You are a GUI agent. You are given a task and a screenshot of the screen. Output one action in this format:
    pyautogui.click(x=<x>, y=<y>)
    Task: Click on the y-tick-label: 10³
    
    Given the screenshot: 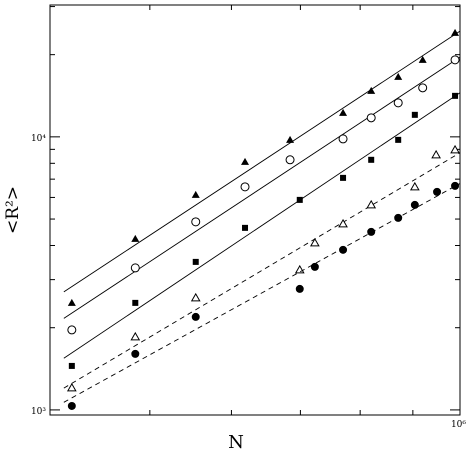 What is the action you would take?
    pyautogui.click(x=38, y=412)
    